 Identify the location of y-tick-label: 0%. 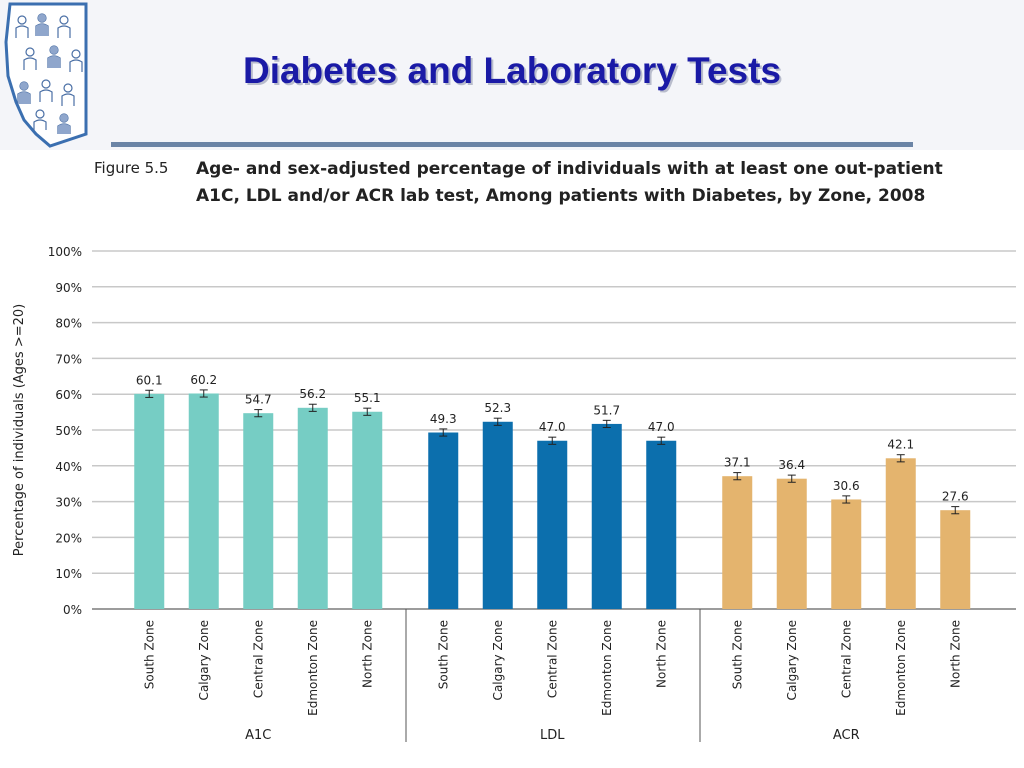
(72, 610).